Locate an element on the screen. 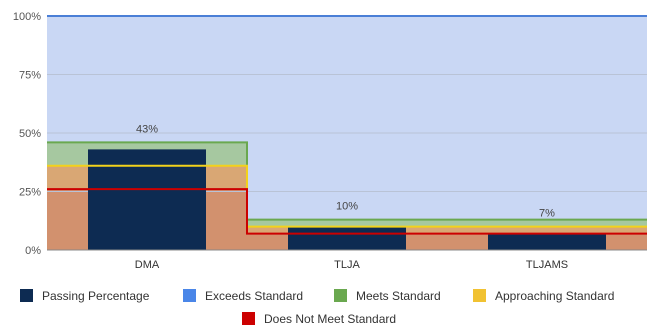 This screenshot has height=326, width=647. x-axis: DMA TLJA TLJAMS is located at coordinates (351, 265).